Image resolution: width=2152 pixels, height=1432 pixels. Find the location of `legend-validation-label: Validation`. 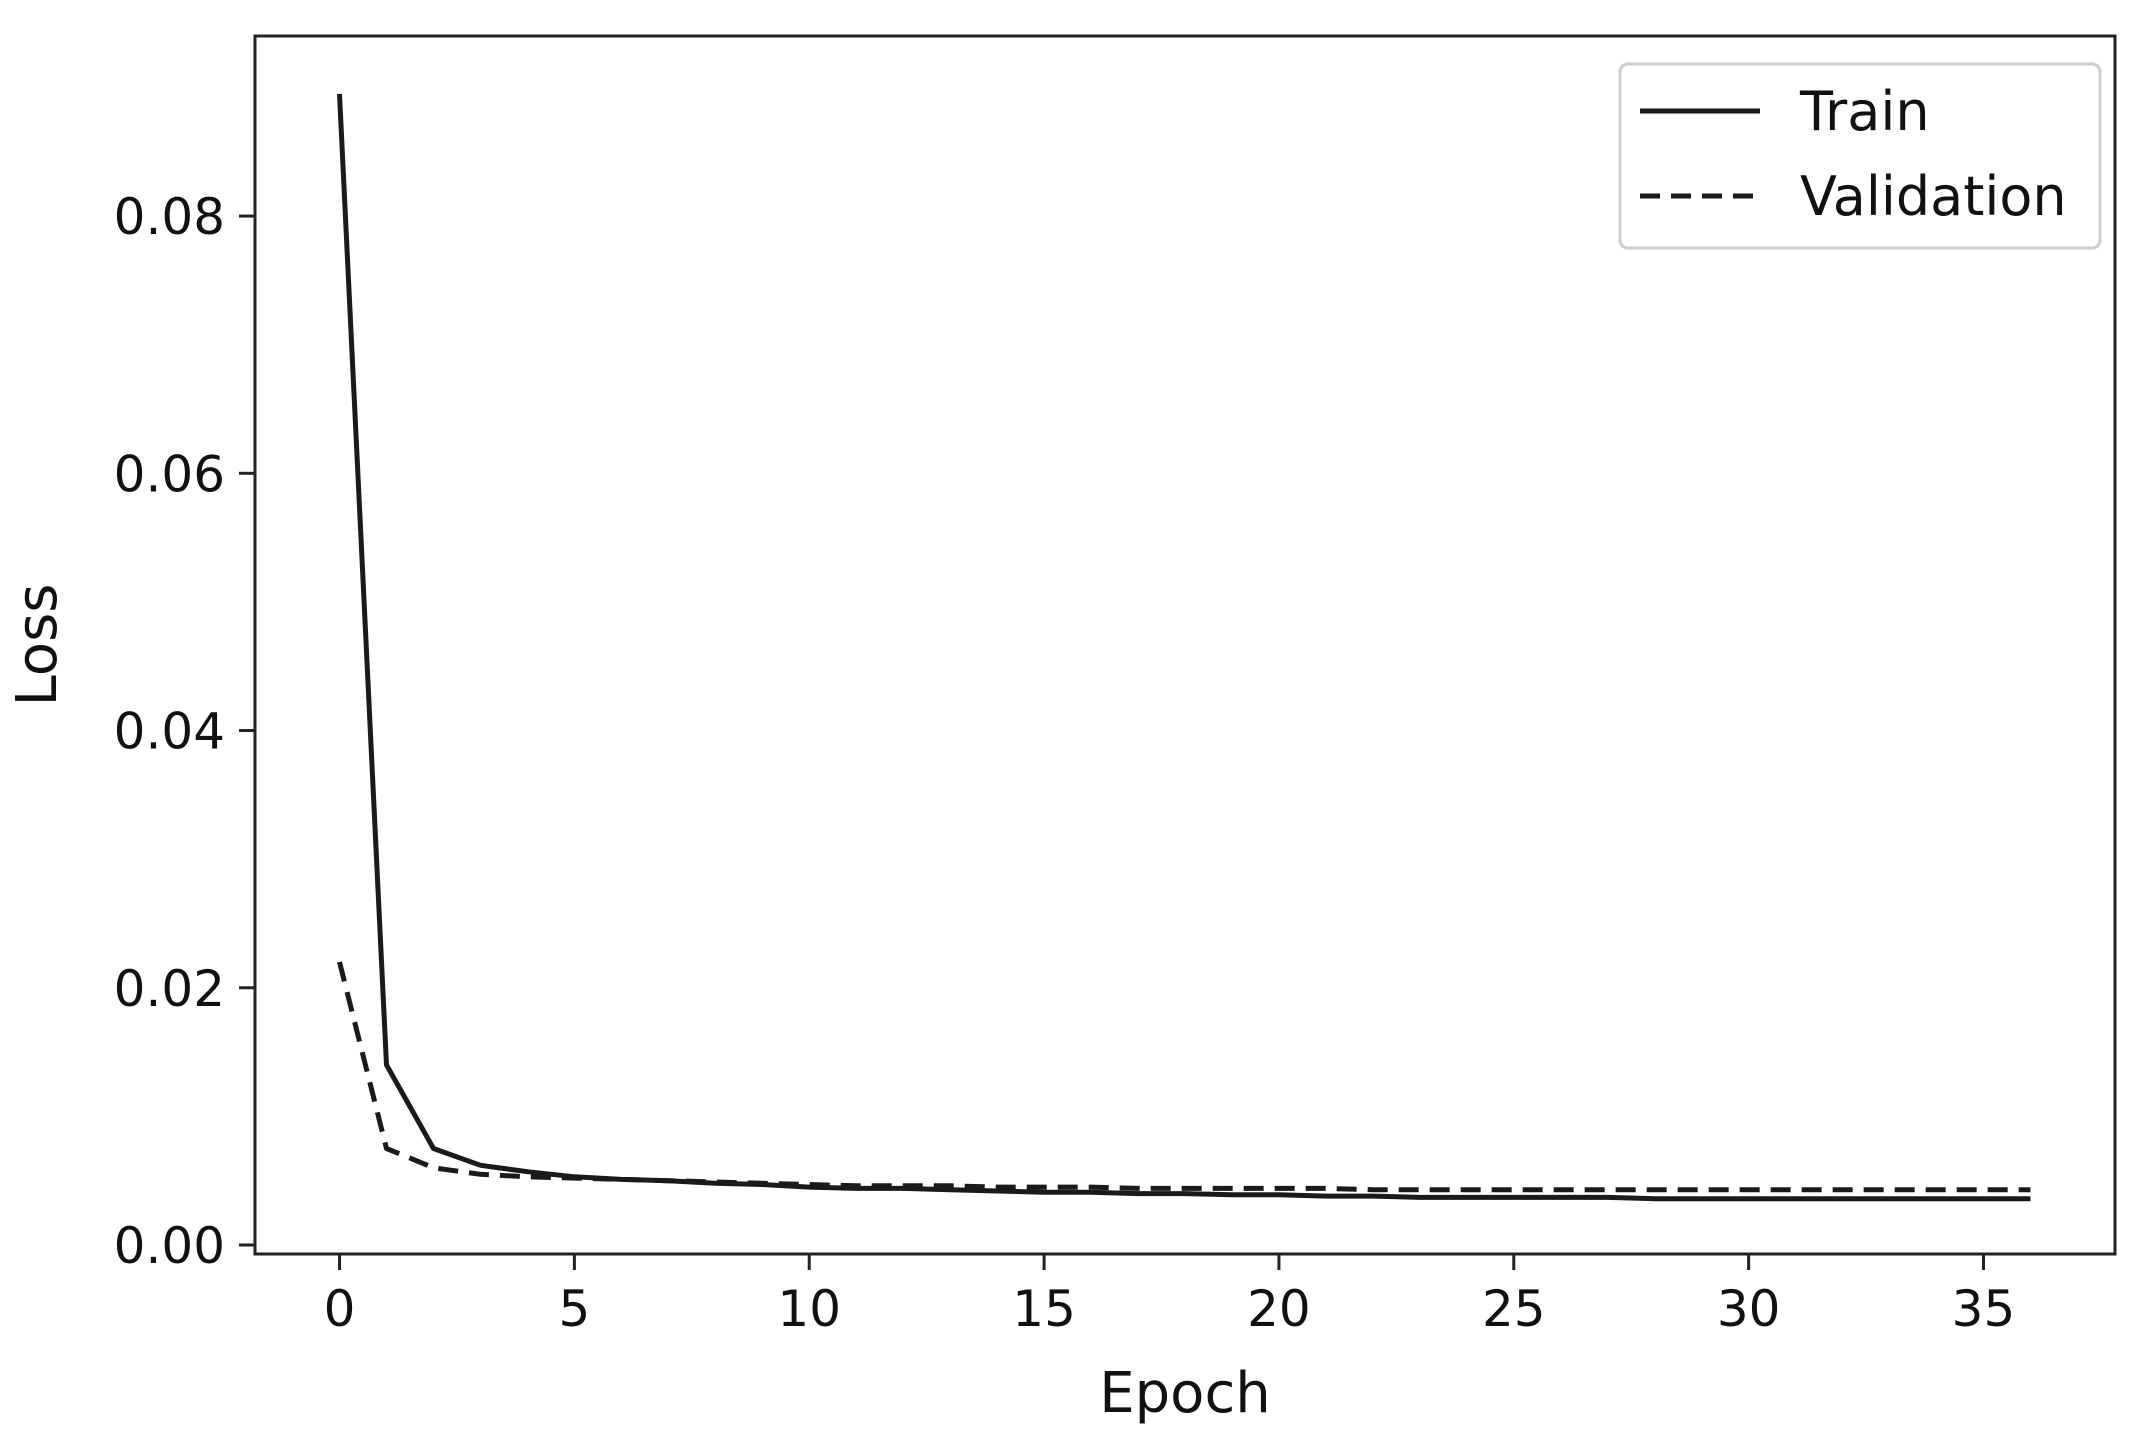

legend-validation-label: Validation is located at coordinates (1933, 196).